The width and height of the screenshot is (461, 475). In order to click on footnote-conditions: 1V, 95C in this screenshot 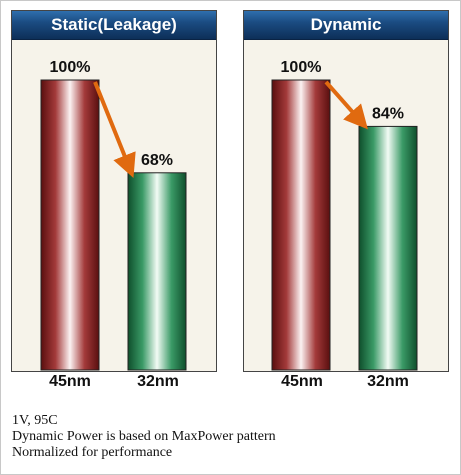, I will do `click(35, 420)`.